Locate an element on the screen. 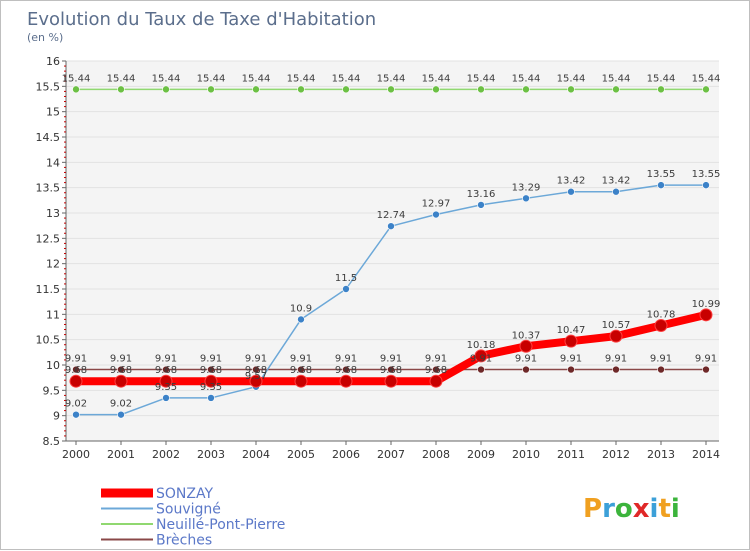 The height and width of the screenshot is (551, 750). x-tick-label: 2006 is located at coordinates (346, 454).